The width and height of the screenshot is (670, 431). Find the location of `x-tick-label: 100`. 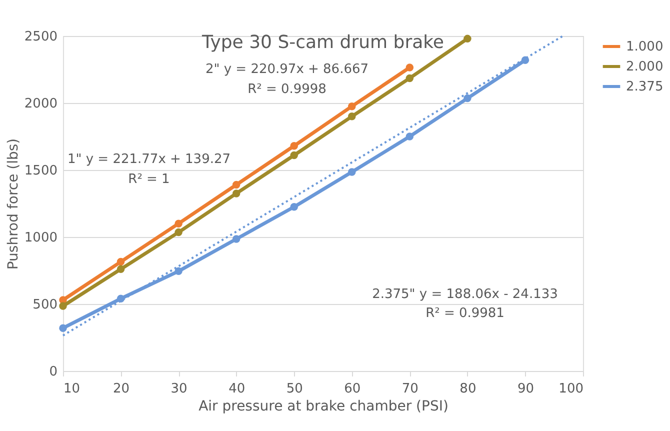

x-tick-label: 100 is located at coordinates (571, 389).